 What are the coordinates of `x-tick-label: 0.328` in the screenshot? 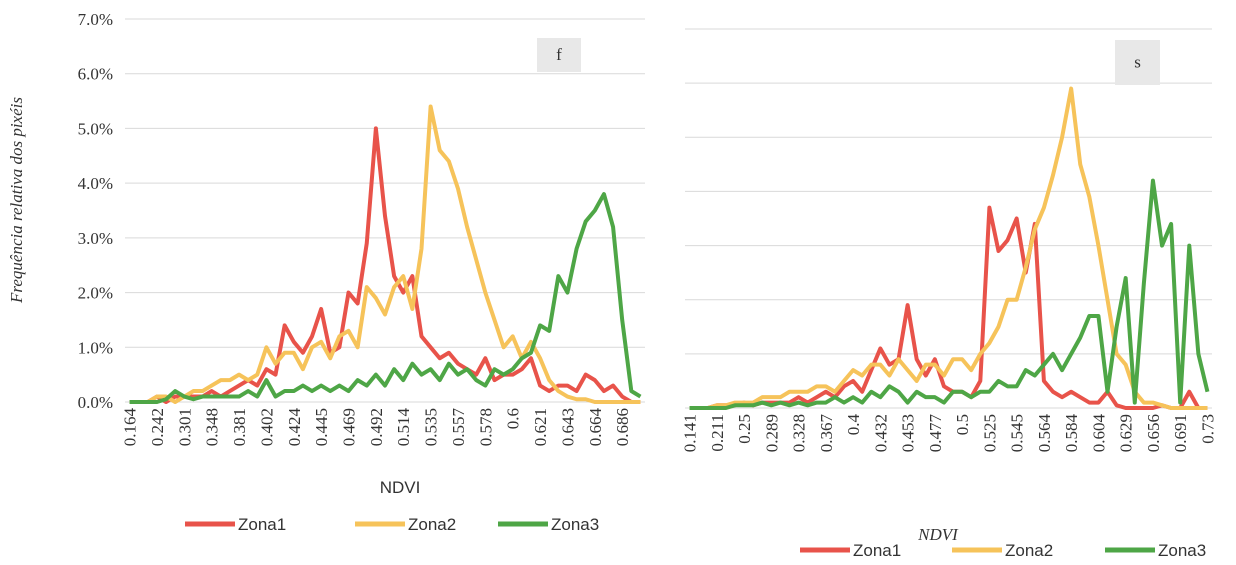 It's located at (799, 433).